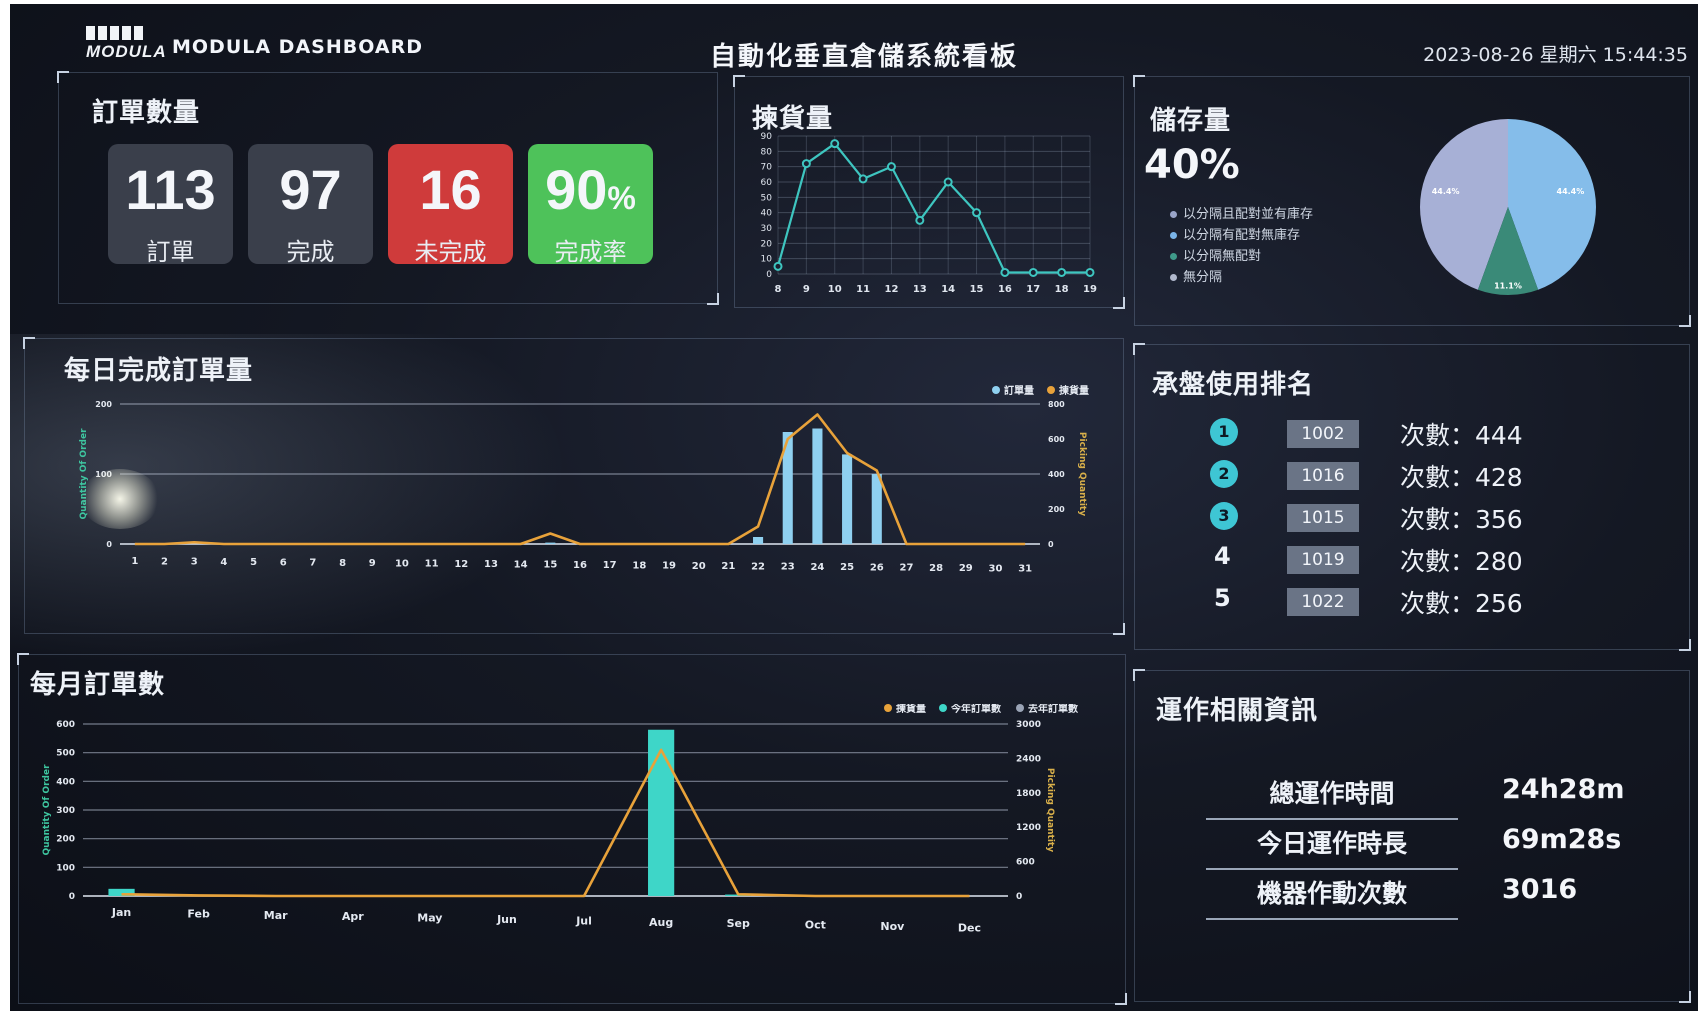 The height and width of the screenshot is (1013, 1698). Describe the element at coordinates (1461, 477) in the screenshot. I see `usage-count: 次數：428` at that location.